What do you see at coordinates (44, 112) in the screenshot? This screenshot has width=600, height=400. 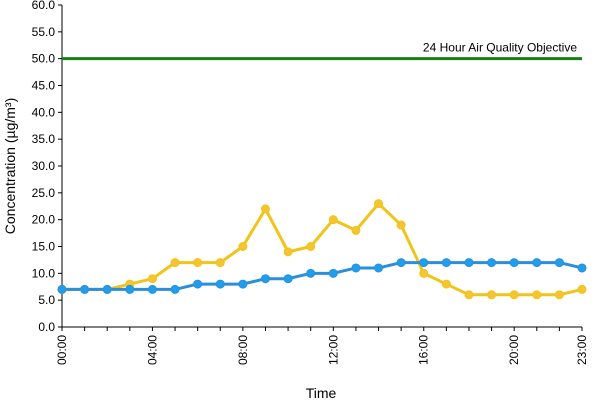 I see `y-tick-label: 40.0` at bounding box center [44, 112].